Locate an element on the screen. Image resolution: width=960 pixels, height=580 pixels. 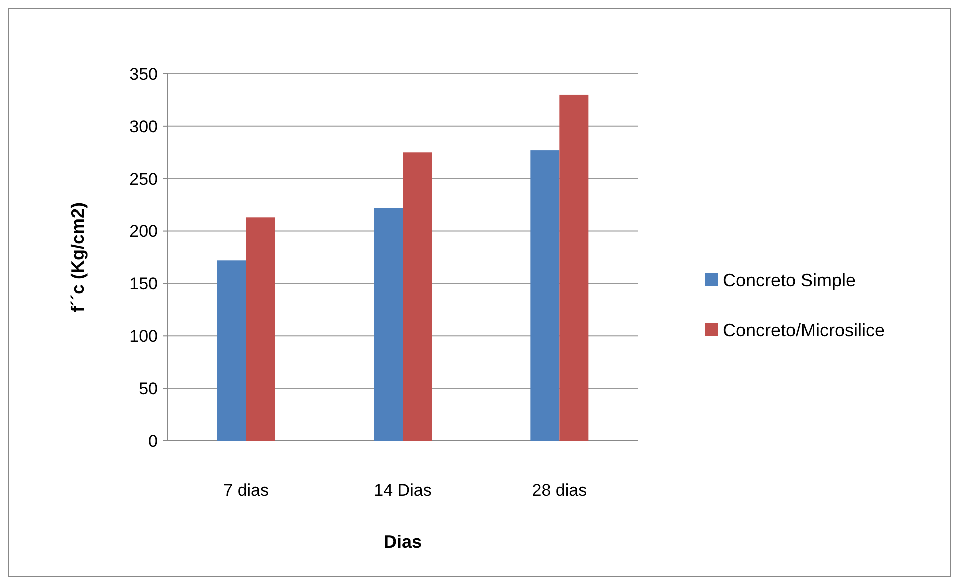
x-tick-label: 28 dias is located at coordinates (560, 490).